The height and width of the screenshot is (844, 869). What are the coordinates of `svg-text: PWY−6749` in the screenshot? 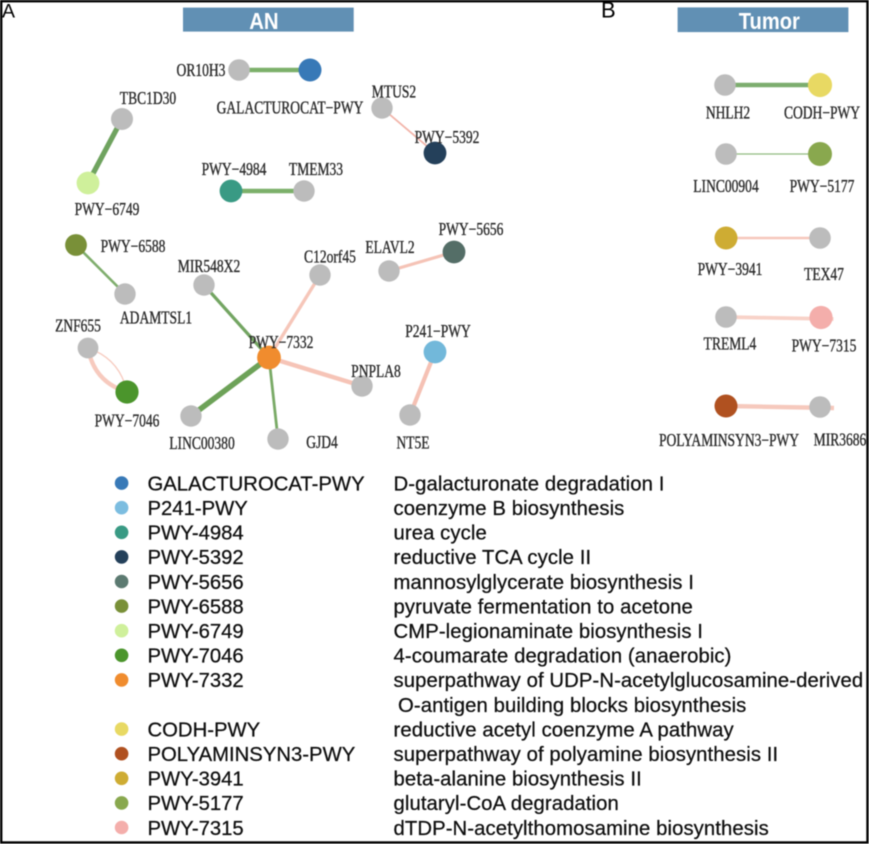 It's located at (107, 210).